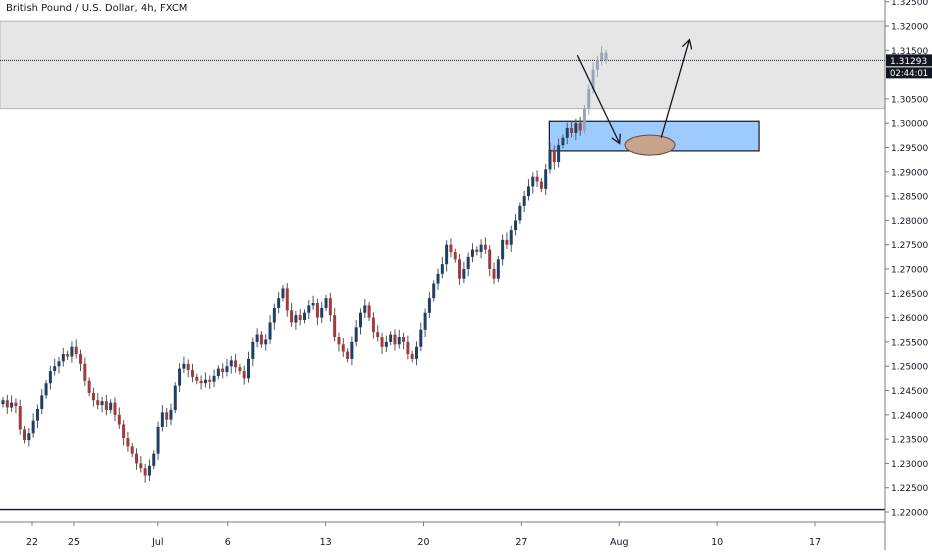  Describe the element at coordinates (909, 149) in the screenshot. I see `price-tick-label: 1.29500` at that location.